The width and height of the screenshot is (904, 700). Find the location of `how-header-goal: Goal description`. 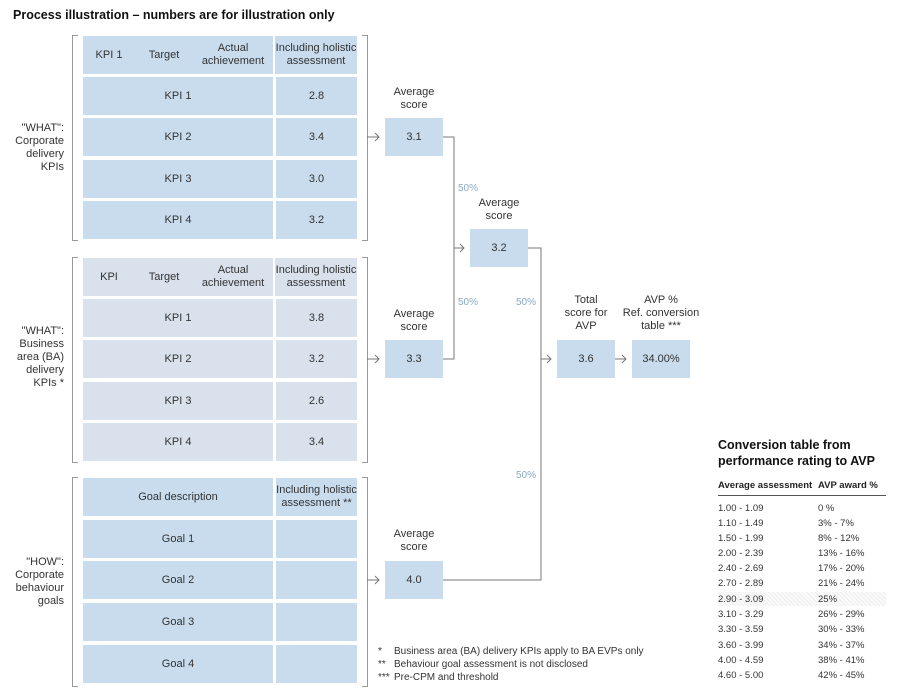

how-header-goal: Goal description is located at coordinates (178, 497).